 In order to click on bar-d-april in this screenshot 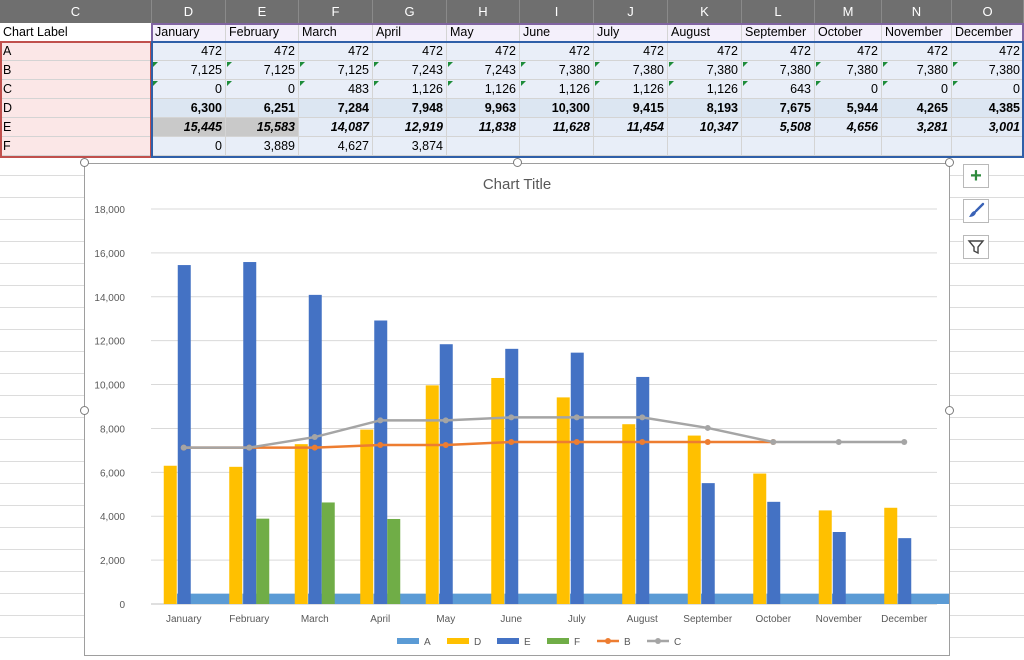, I will do `click(367, 516)`.